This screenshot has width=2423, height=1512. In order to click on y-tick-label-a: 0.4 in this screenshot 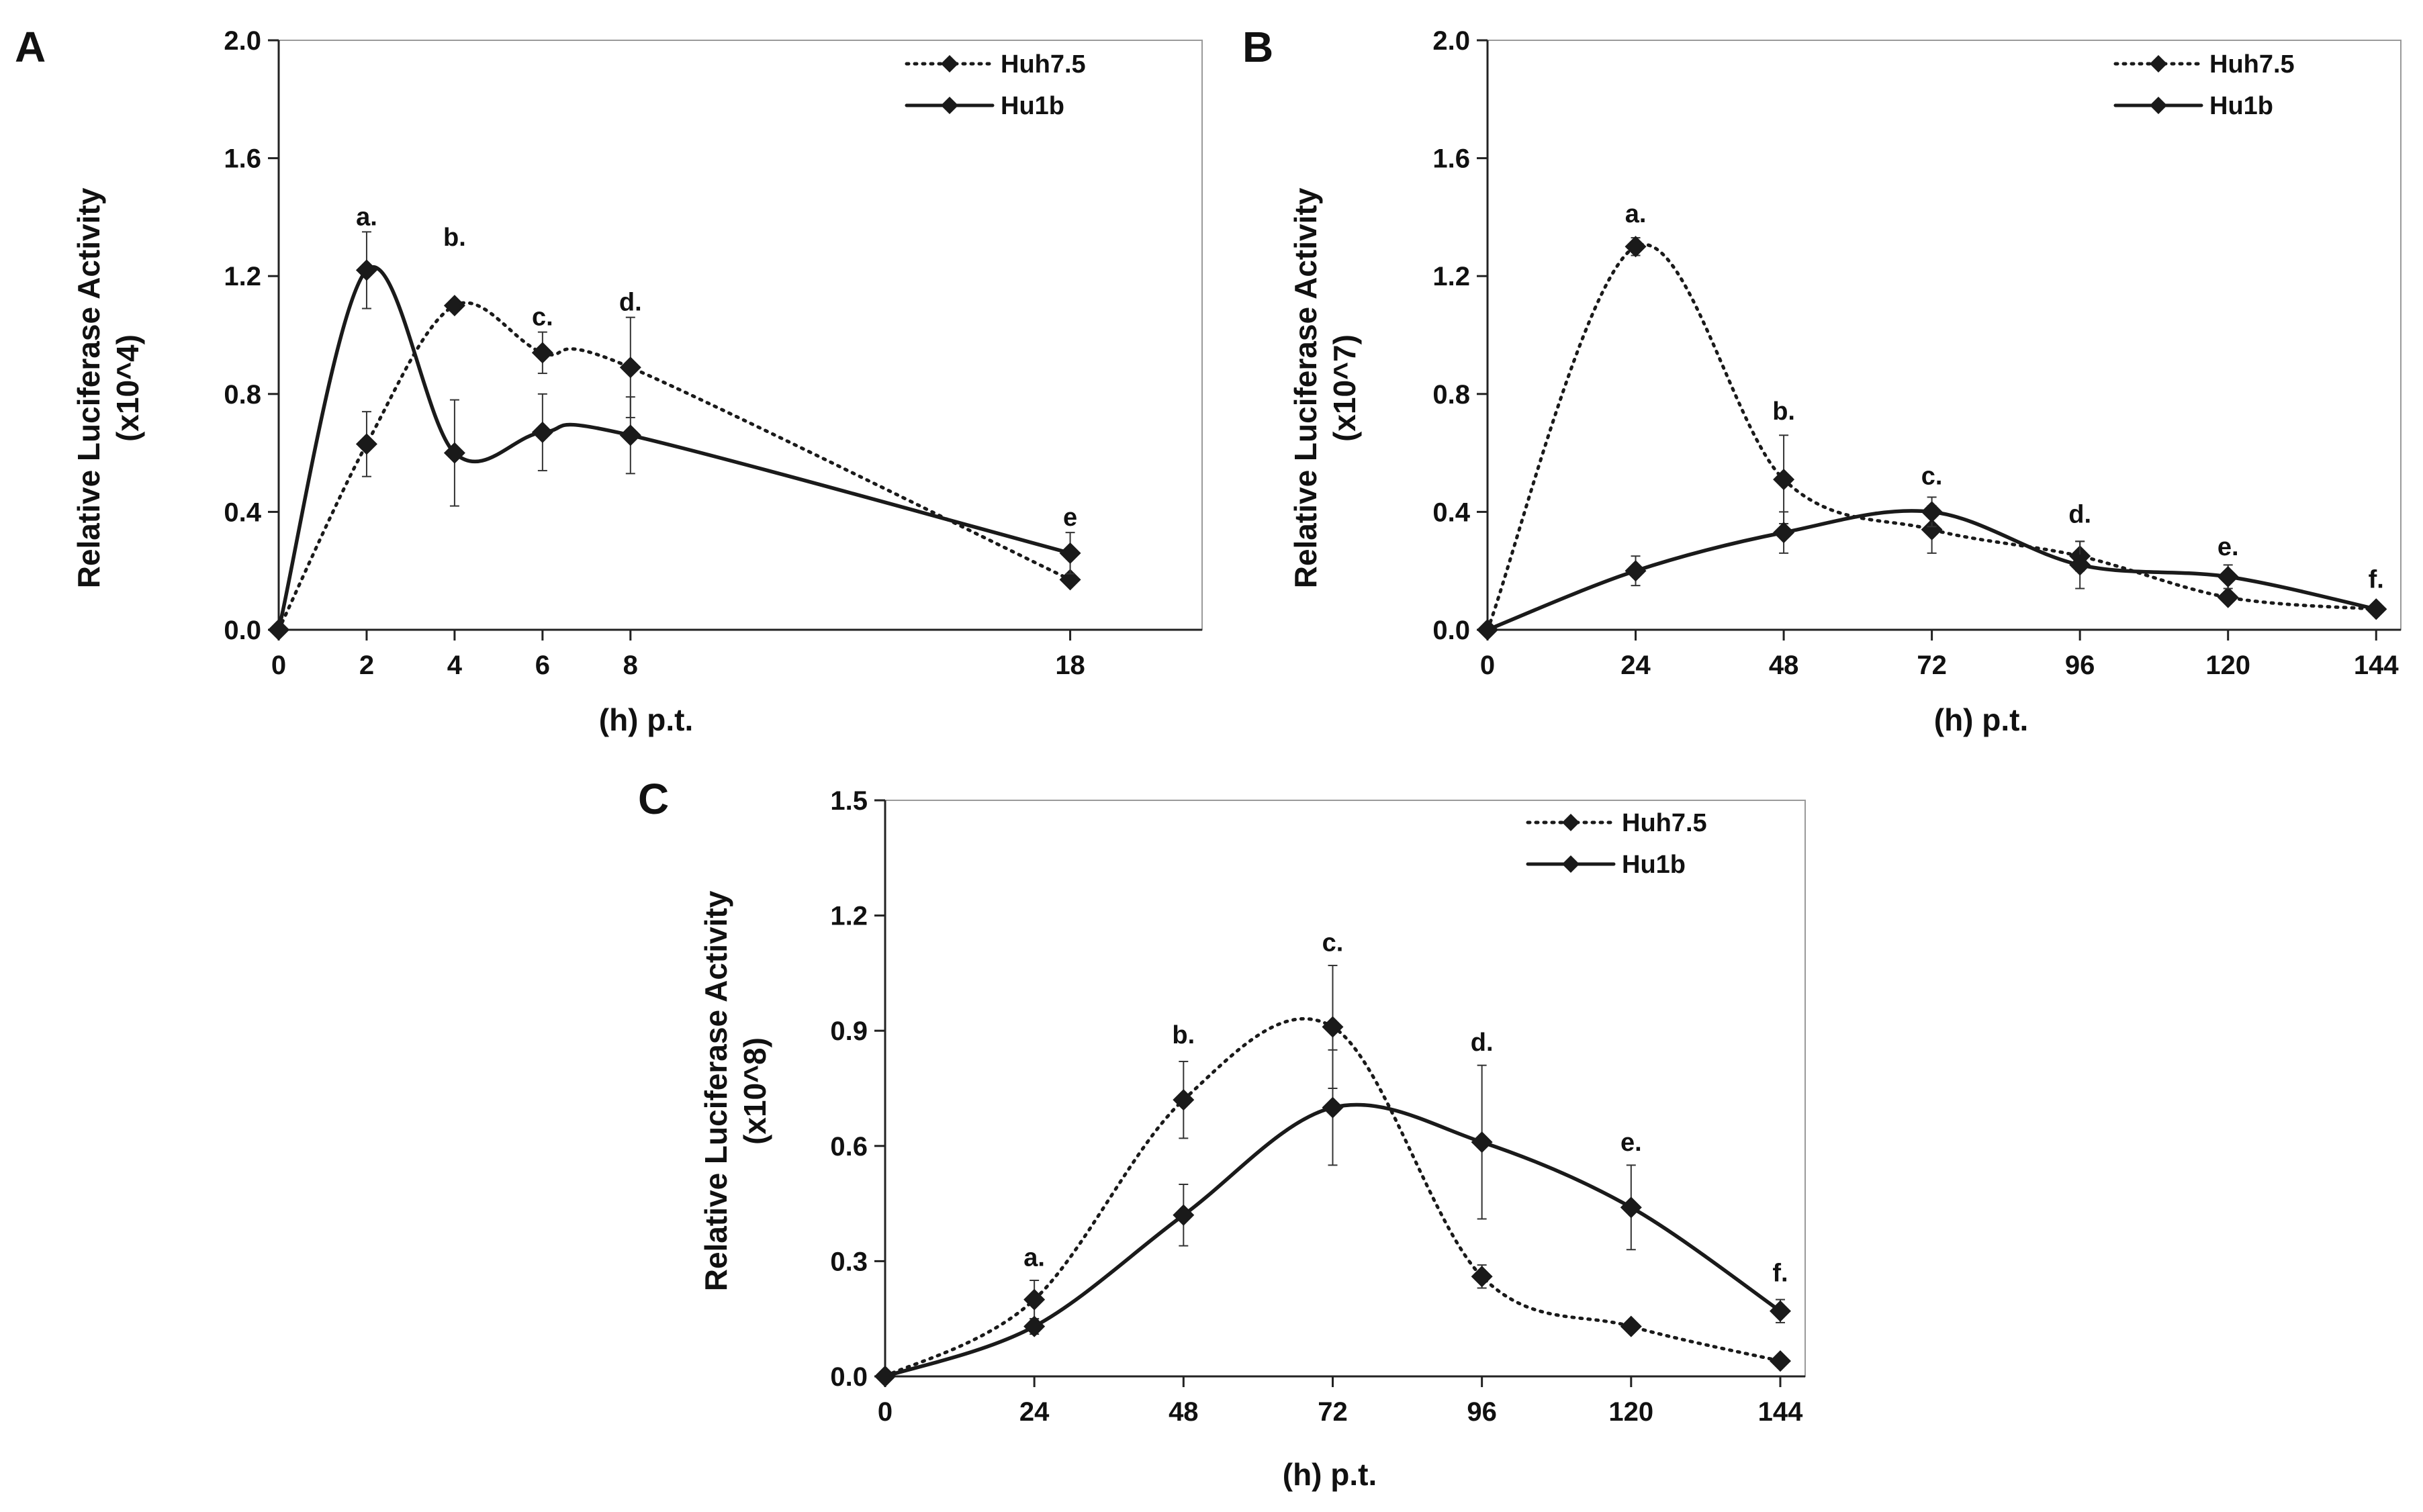, I will do `click(242, 512)`.